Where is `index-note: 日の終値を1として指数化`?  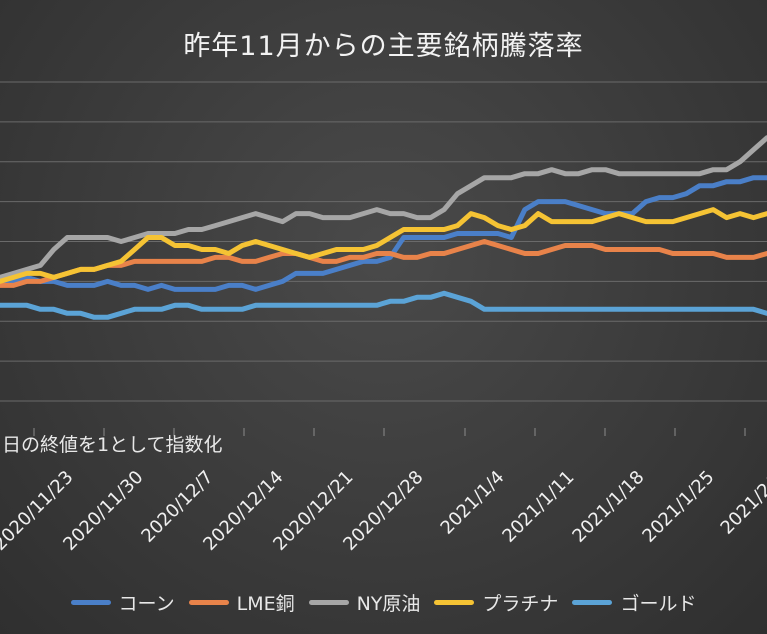 index-note: 日の終値を1として指数化 is located at coordinates (112, 445).